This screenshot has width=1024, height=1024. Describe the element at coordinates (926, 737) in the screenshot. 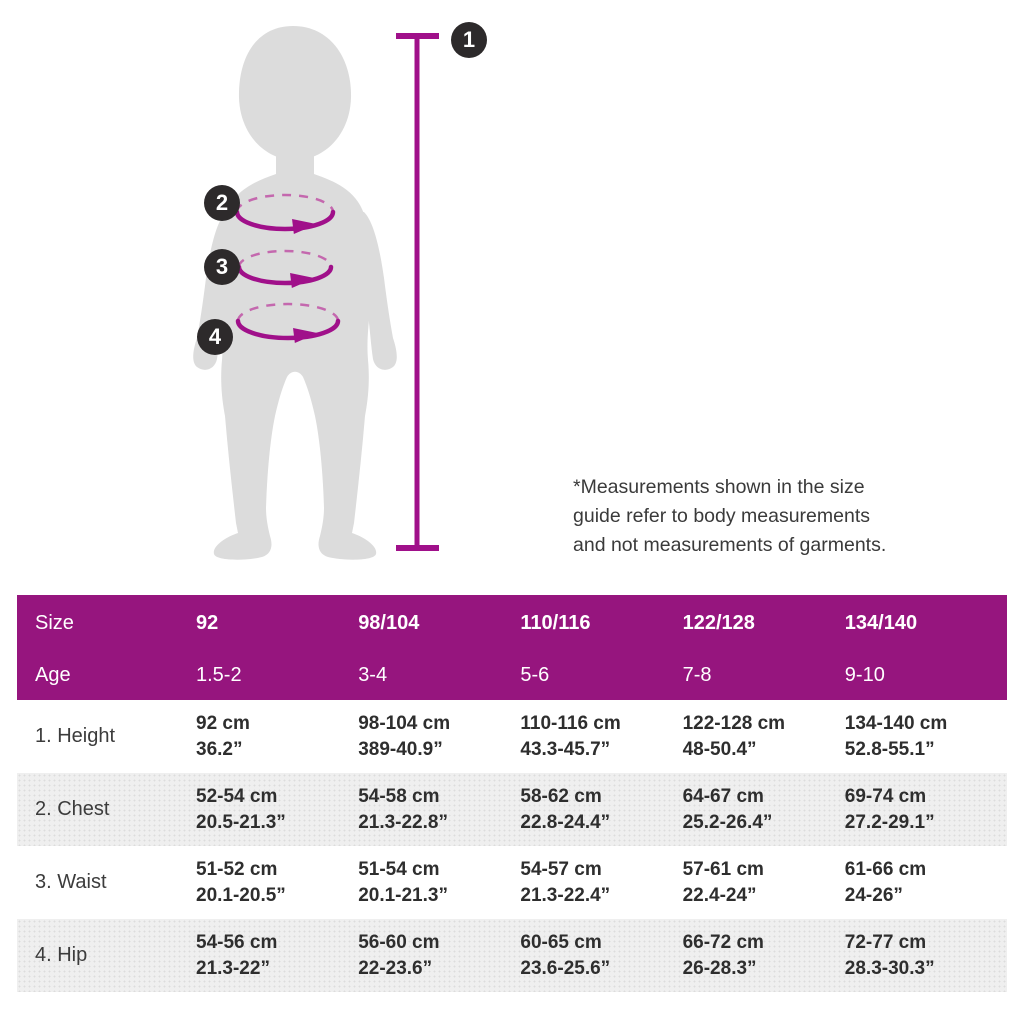

I see `measurement-cell: 134-140 cm 52.8-55.1”` at that location.